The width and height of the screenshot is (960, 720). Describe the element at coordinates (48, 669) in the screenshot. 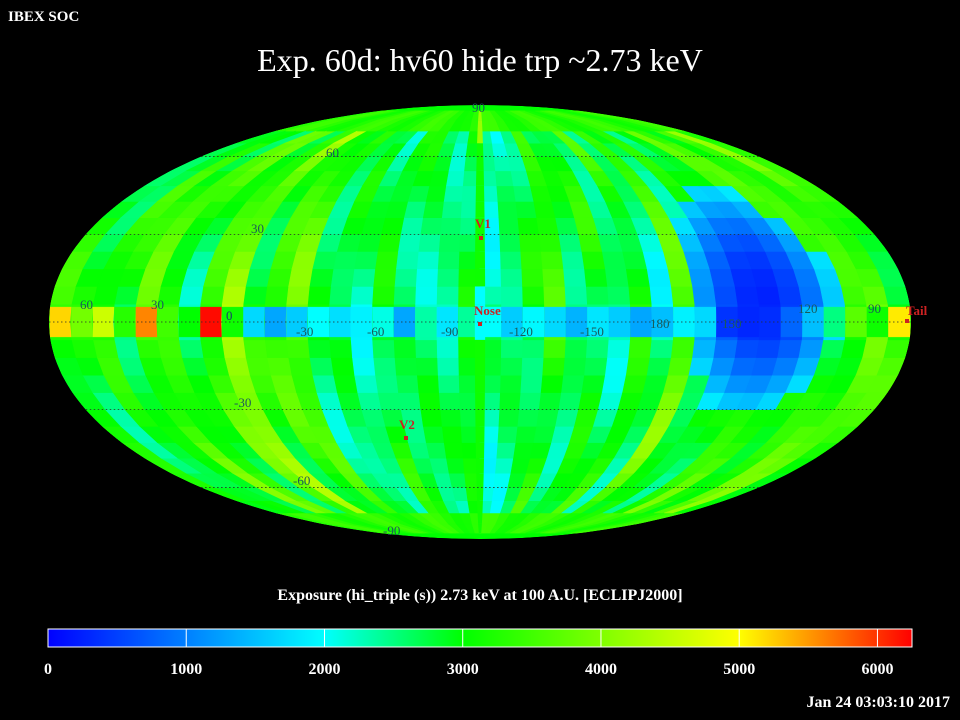

I see `colorbar-tick-label: 0` at that location.